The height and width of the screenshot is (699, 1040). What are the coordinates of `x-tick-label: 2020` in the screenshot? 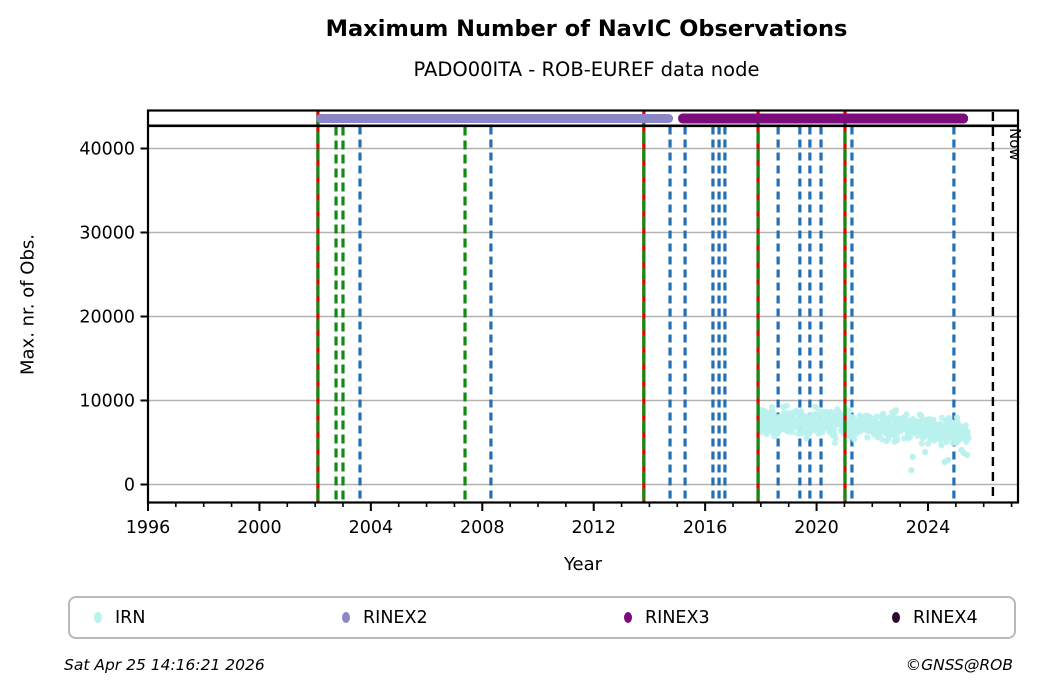 It's located at (816, 528).